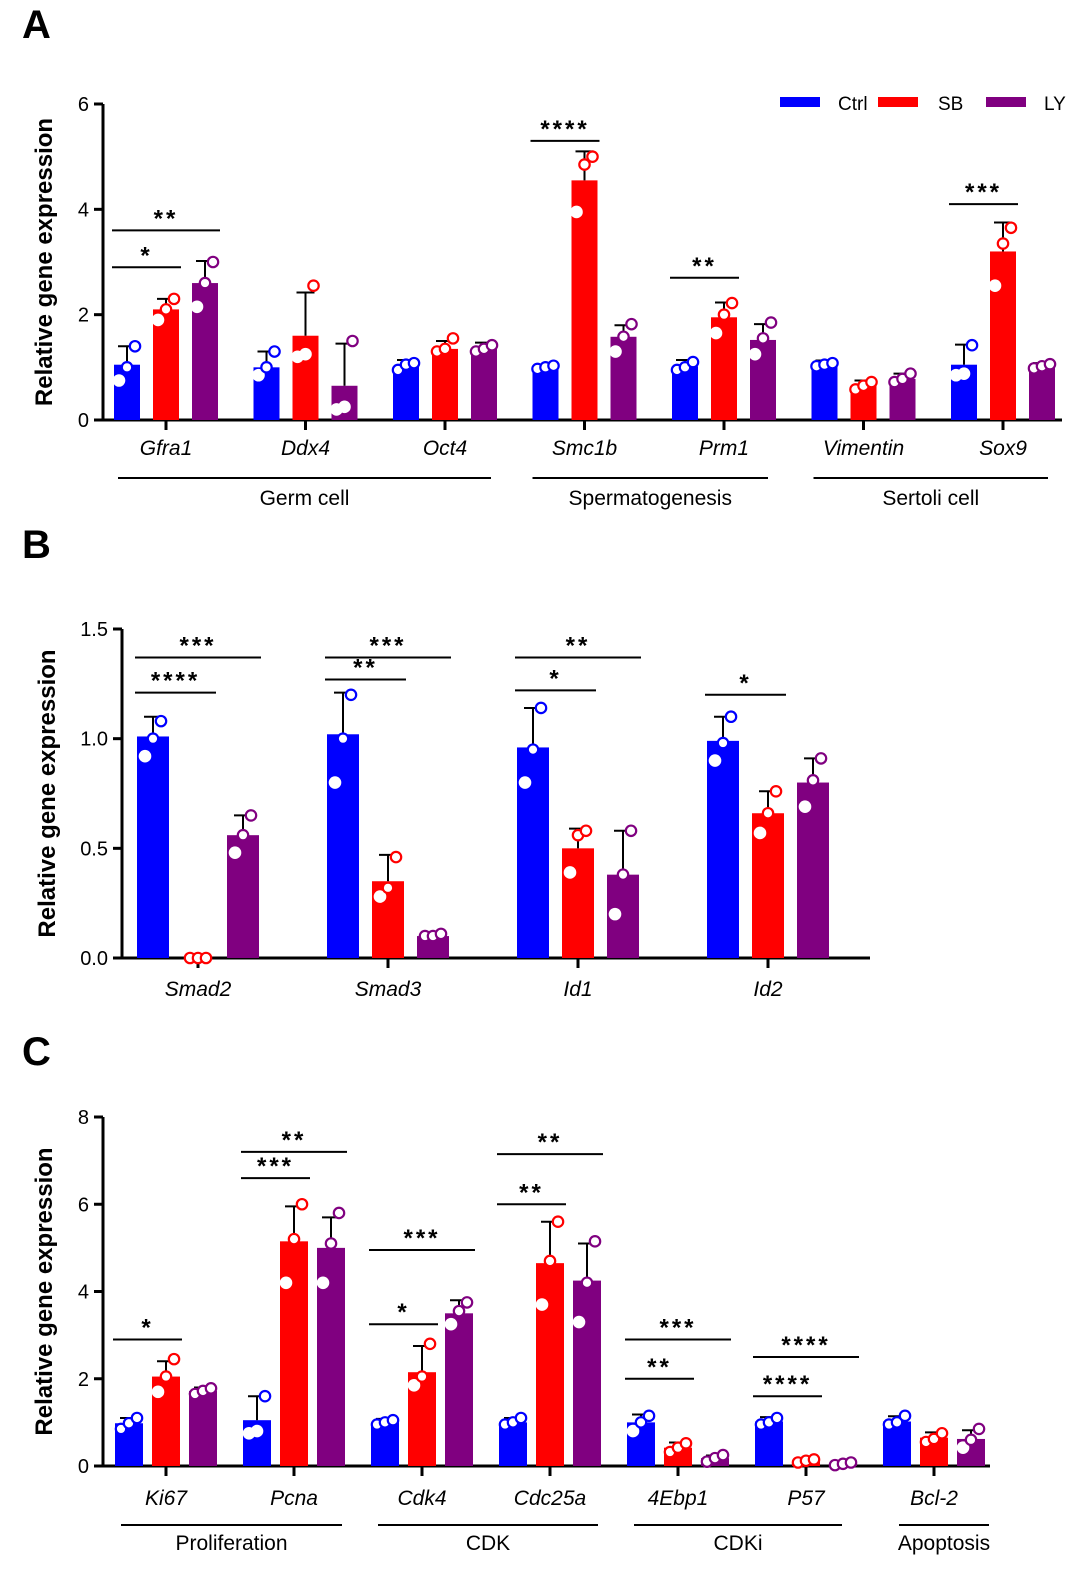  What do you see at coordinates (166, 448) in the screenshot?
I see `panel-a-category-label: Gfra1` at bounding box center [166, 448].